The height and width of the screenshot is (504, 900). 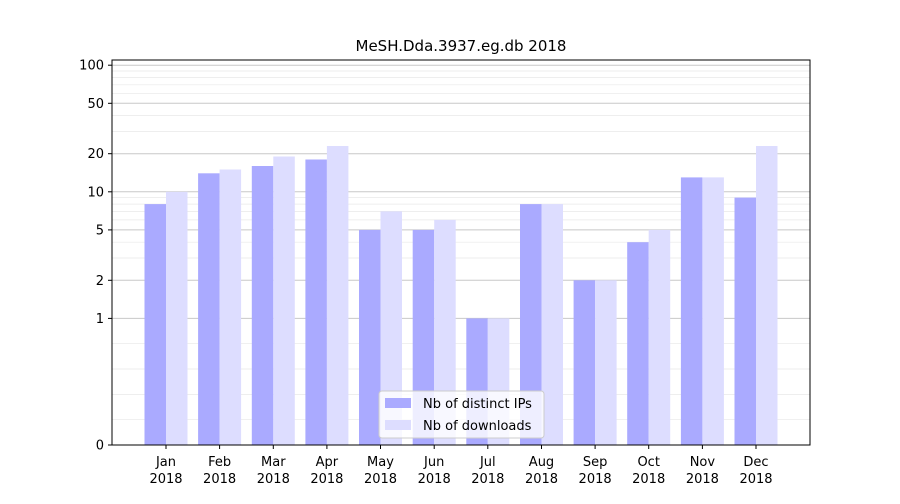 I want to click on y-tick-label: 10, so click(x=95, y=192).